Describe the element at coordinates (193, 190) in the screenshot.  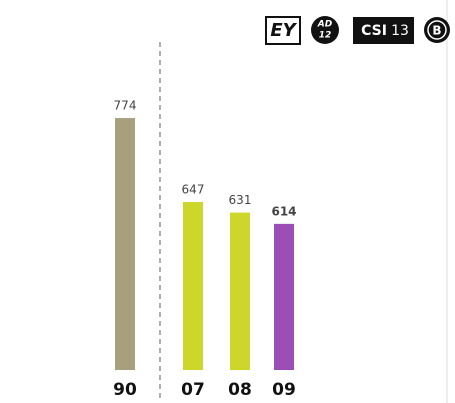
I see `value-label: 647` at that location.